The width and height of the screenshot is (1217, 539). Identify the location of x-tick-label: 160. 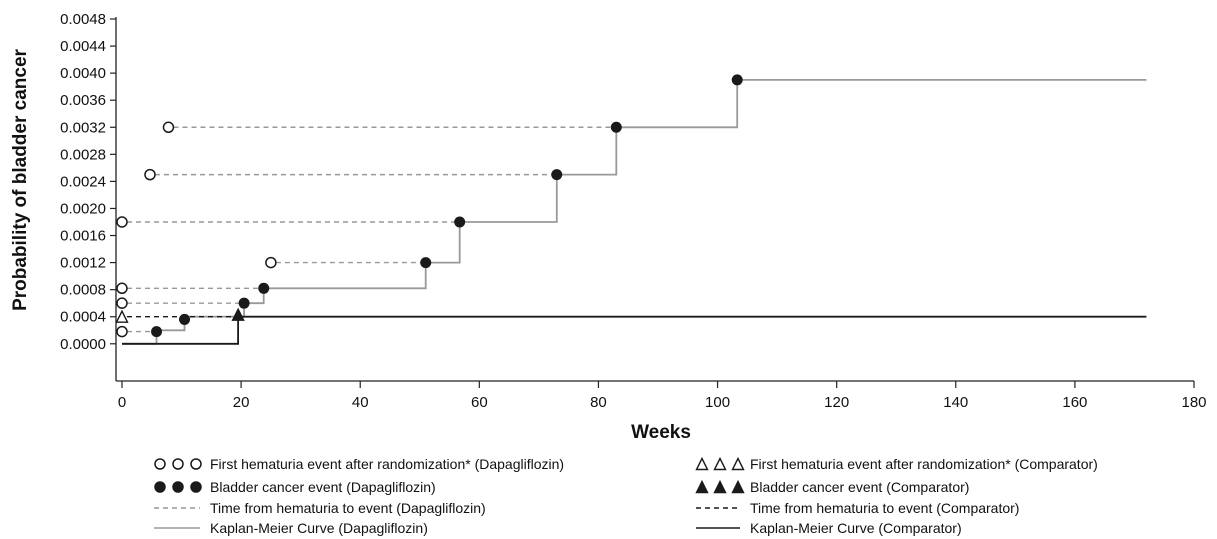
(1074, 402).